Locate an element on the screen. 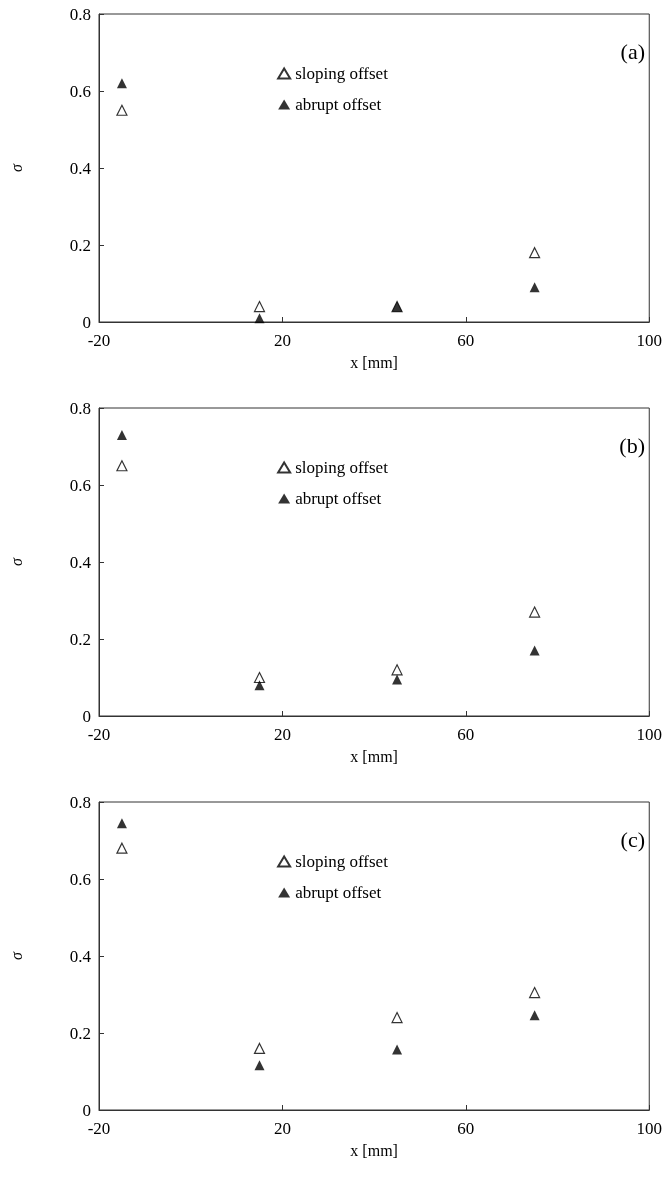  annotation: (a) is located at coordinates (632, 51).